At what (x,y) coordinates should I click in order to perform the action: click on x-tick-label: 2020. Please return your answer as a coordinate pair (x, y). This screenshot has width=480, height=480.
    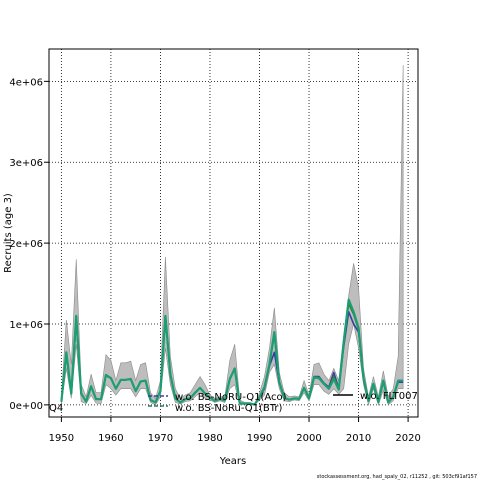
    Looking at the image, I should click on (407, 438).